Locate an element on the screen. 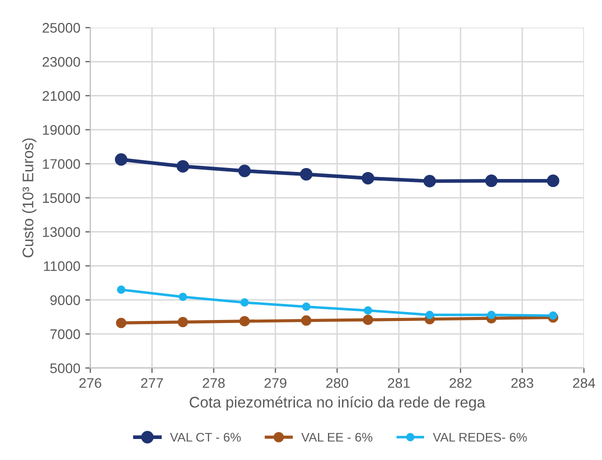 The width and height of the screenshot is (602, 460). legend-label: VAL REDES- 6% is located at coordinates (479, 437).